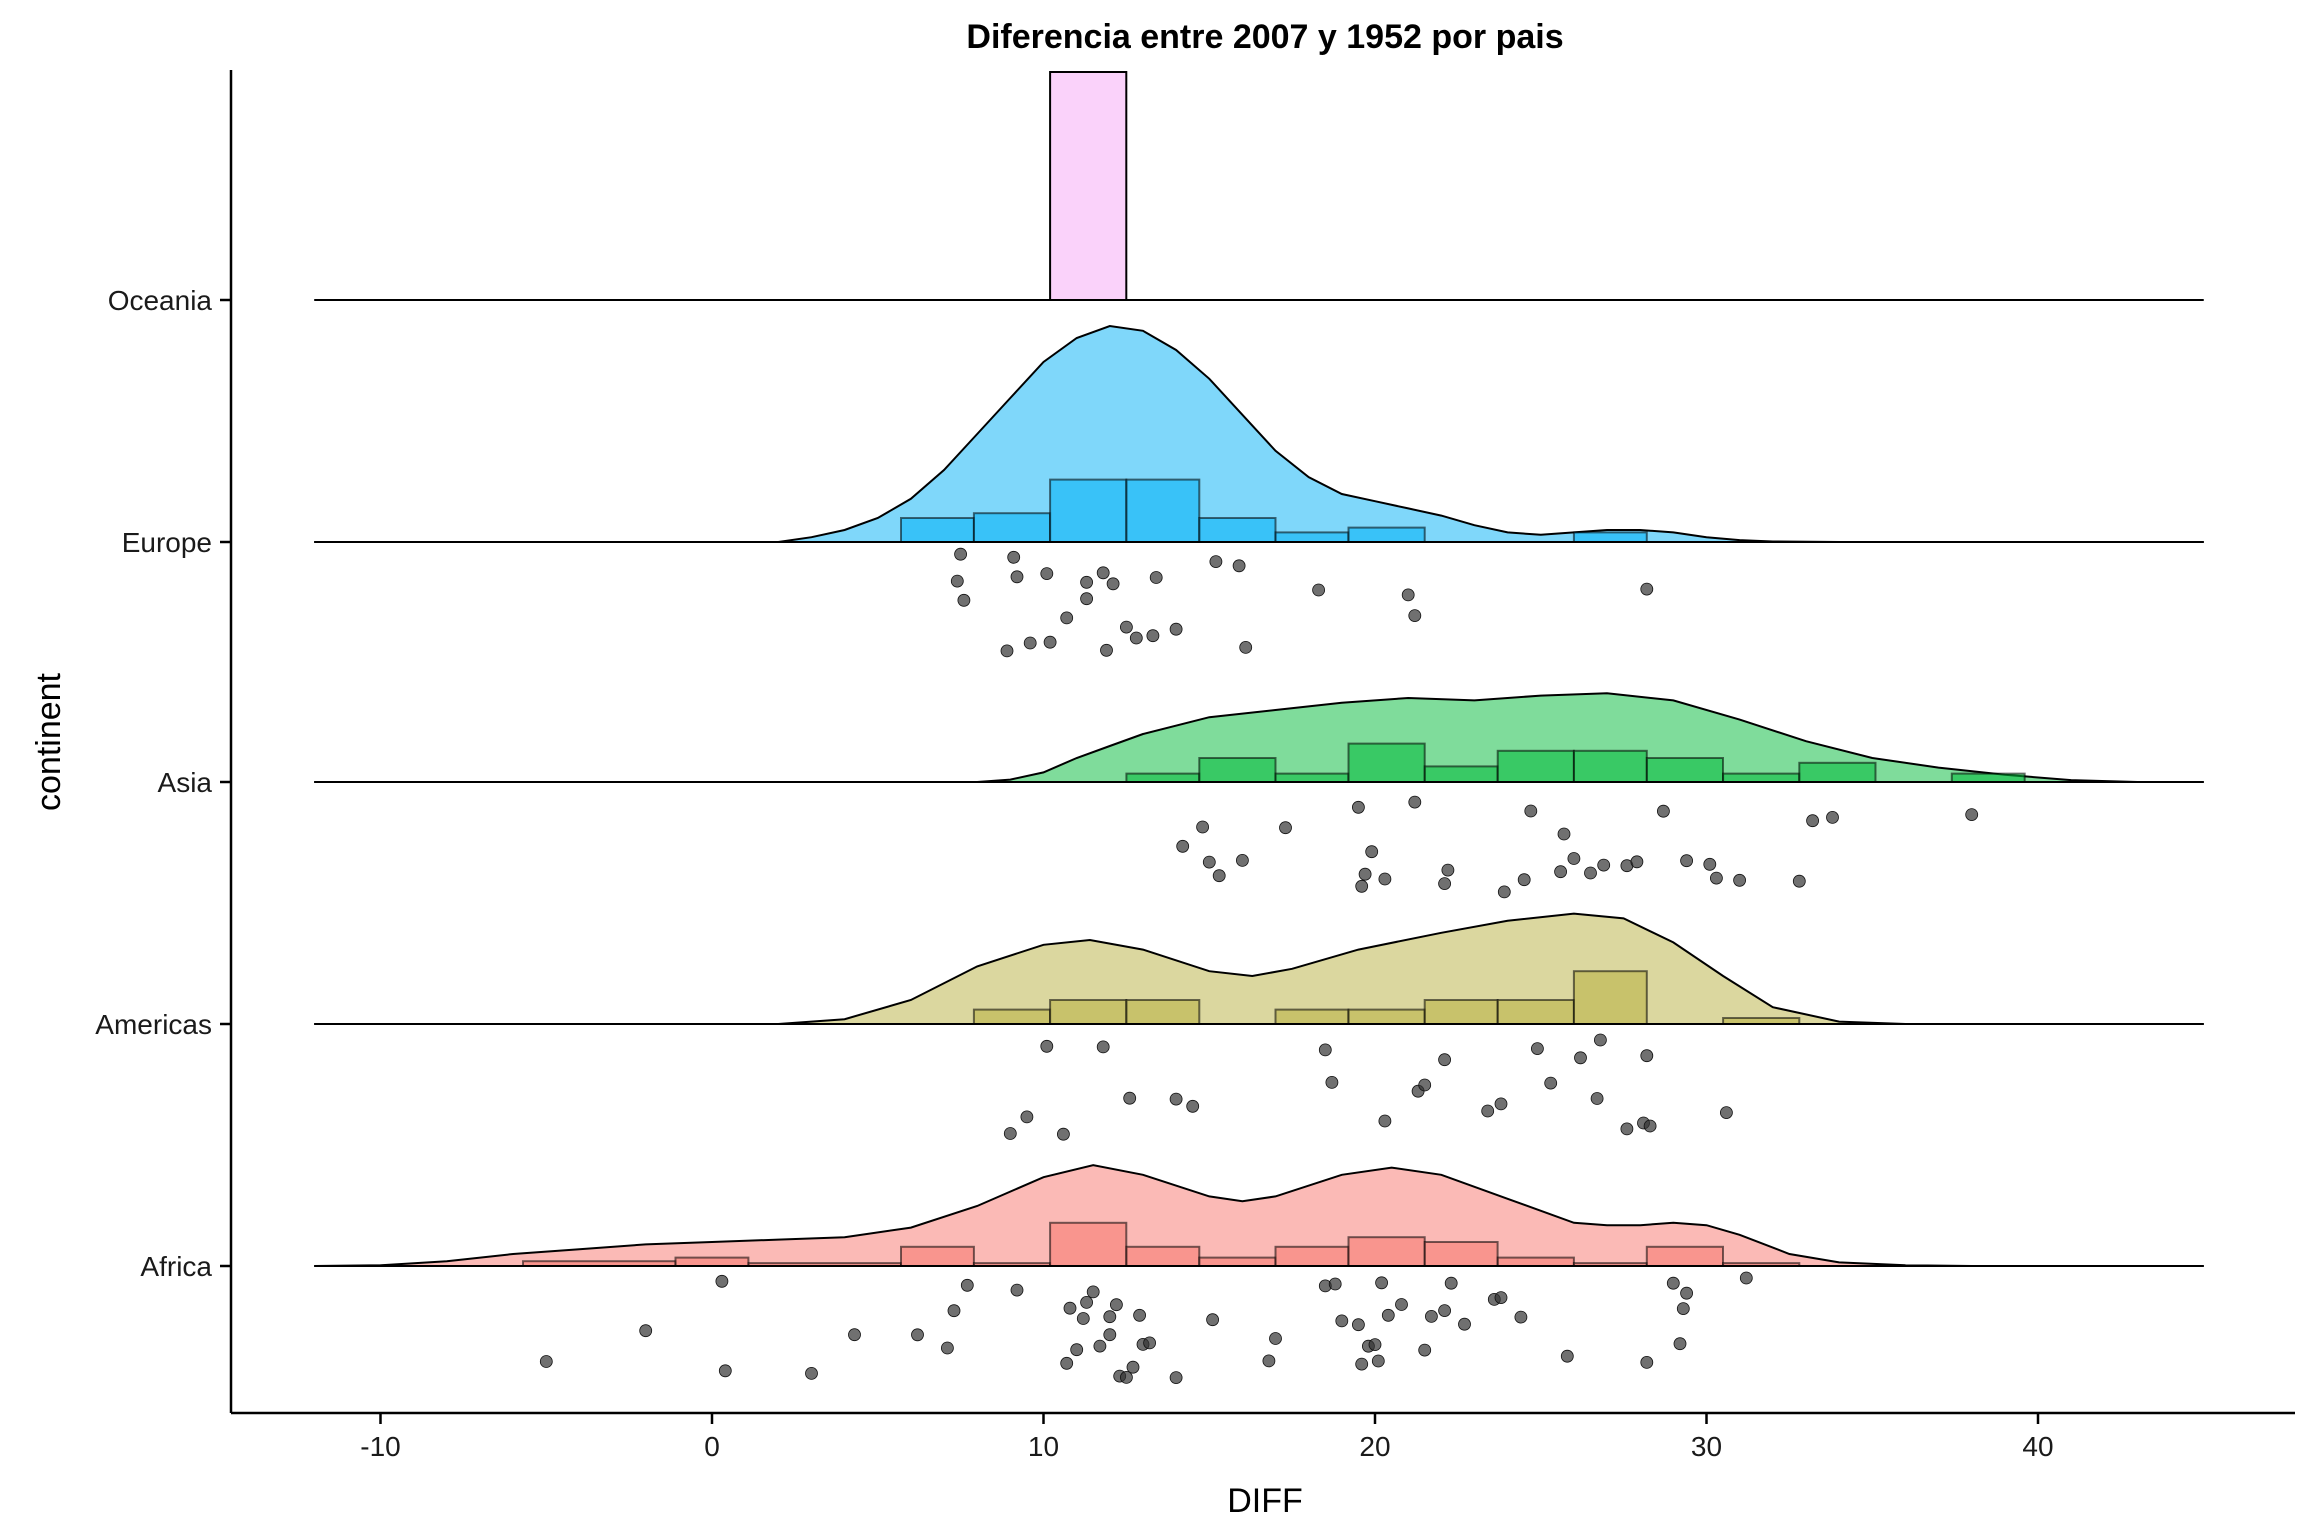 This screenshot has height=1536, width=2304. What do you see at coordinates (1259, 1274) in the screenshot?
I see `group-africa` at bounding box center [1259, 1274].